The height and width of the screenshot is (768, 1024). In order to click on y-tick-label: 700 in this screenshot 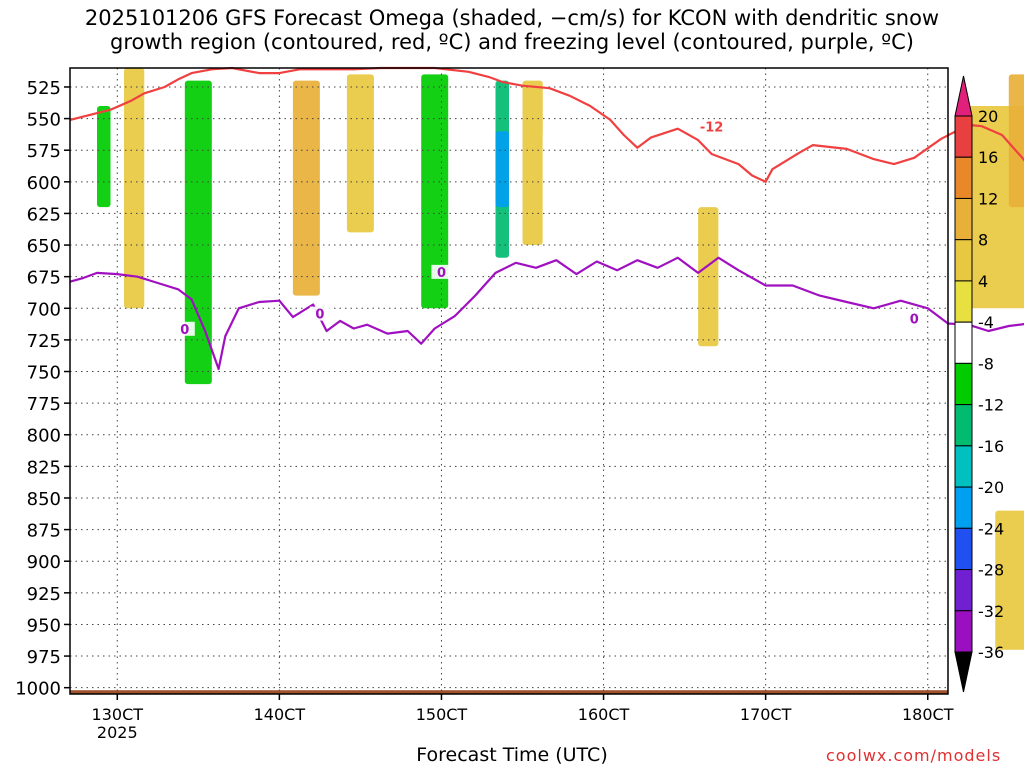, I will do `click(44, 309)`.